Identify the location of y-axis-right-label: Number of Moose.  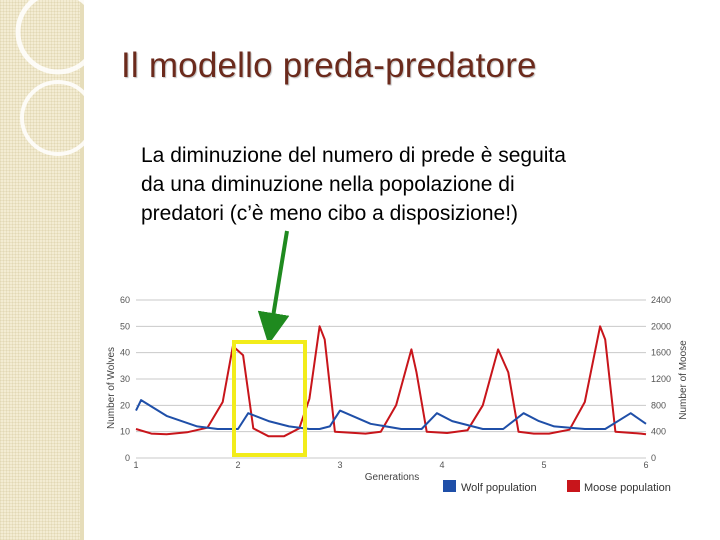
(683, 380).